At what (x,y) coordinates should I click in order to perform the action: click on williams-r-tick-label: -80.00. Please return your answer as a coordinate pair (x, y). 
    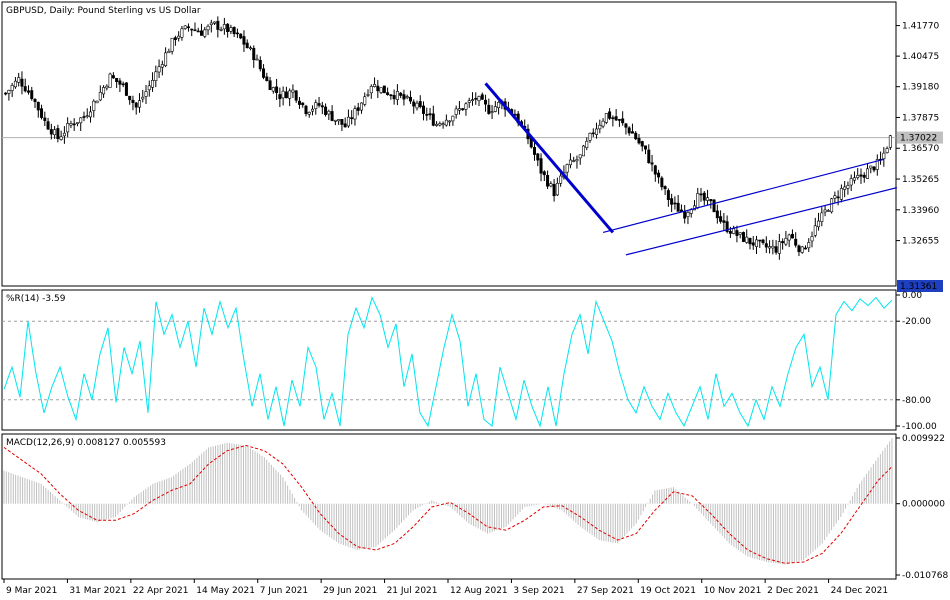
    Looking at the image, I should click on (916, 401).